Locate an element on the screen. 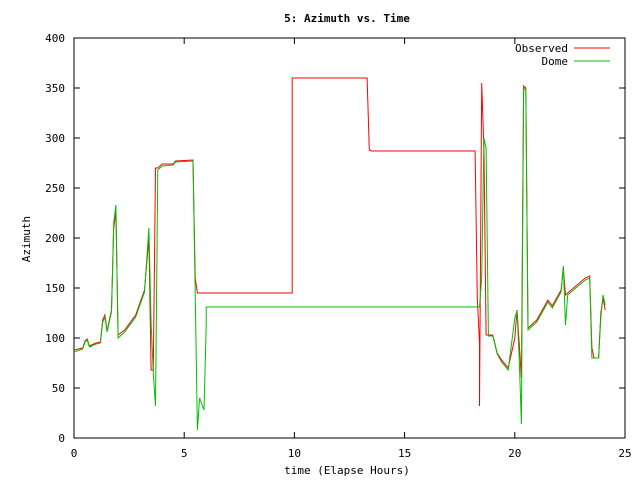 The height and width of the screenshot is (480, 640). legend-label-dome: Dome is located at coordinates (555, 61).